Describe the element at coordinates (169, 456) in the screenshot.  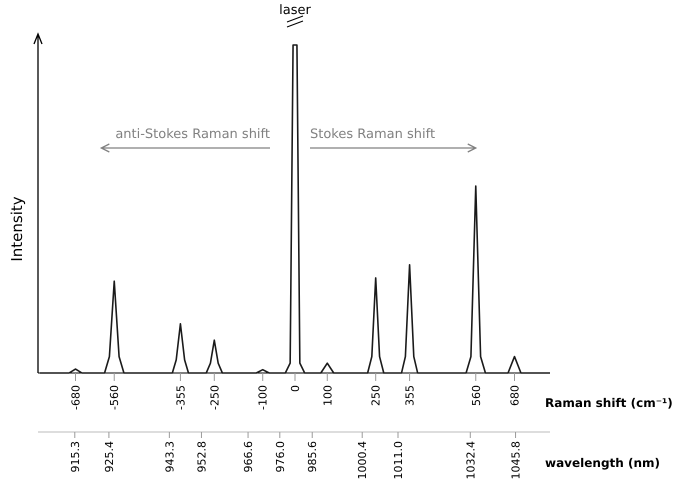
I see `x2-tick-label: 943.3` at that location.